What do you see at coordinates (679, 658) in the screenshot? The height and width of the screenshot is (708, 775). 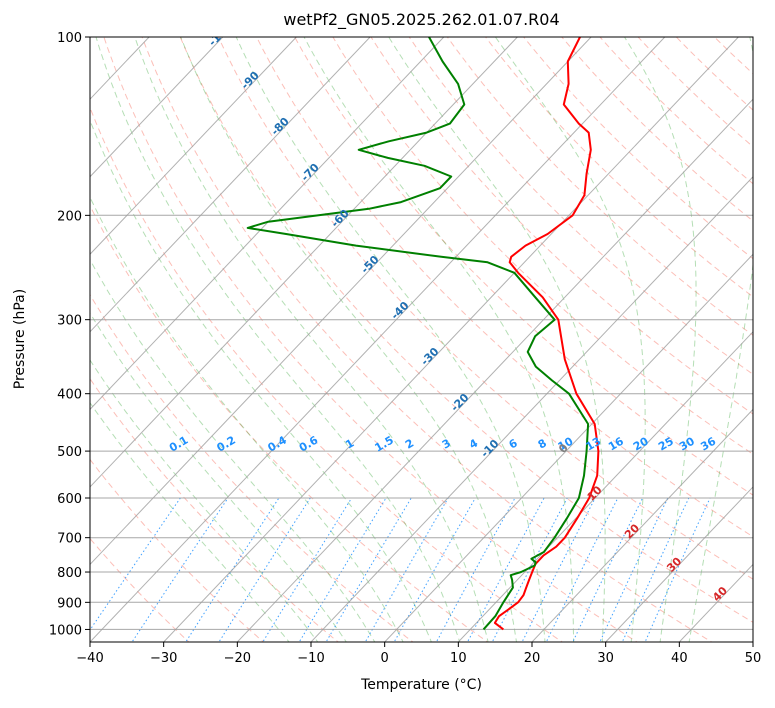 I see `x-tick-label: 40` at bounding box center [679, 658].